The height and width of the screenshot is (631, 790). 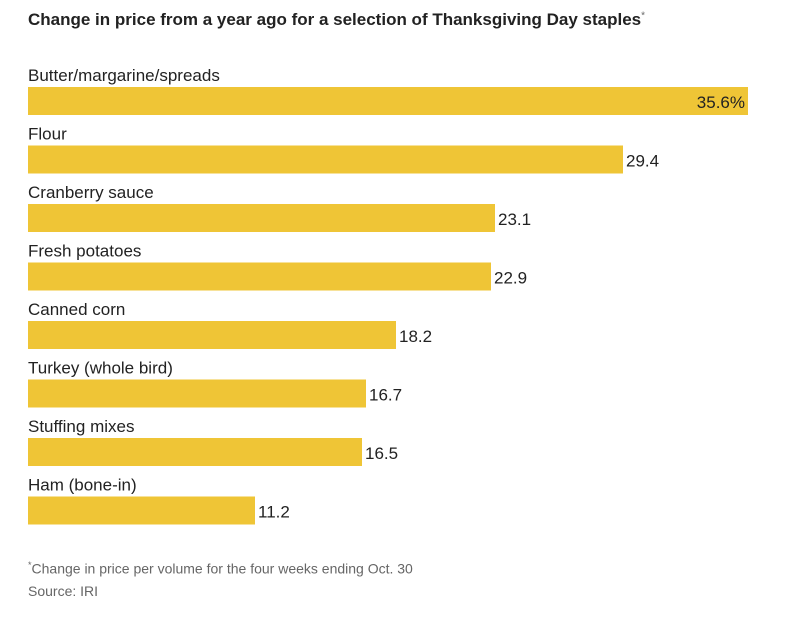 I want to click on value-label: 16.7, so click(x=385, y=395).